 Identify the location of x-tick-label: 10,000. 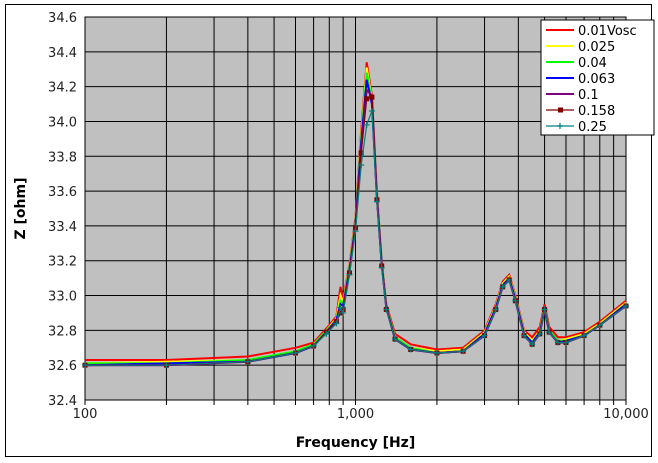
(626, 414).